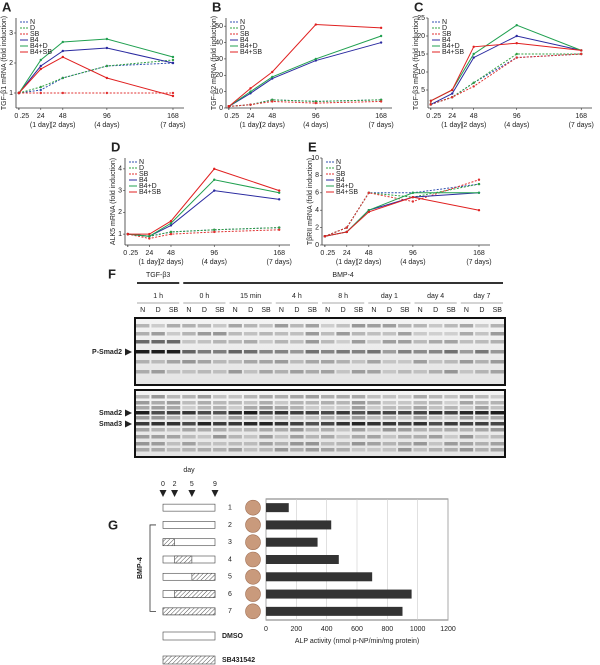 The height and width of the screenshot is (665, 600). What do you see at coordinates (343, 275) in the screenshot?
I see `group-label: BMP-4` at bounding box center [343, 275].